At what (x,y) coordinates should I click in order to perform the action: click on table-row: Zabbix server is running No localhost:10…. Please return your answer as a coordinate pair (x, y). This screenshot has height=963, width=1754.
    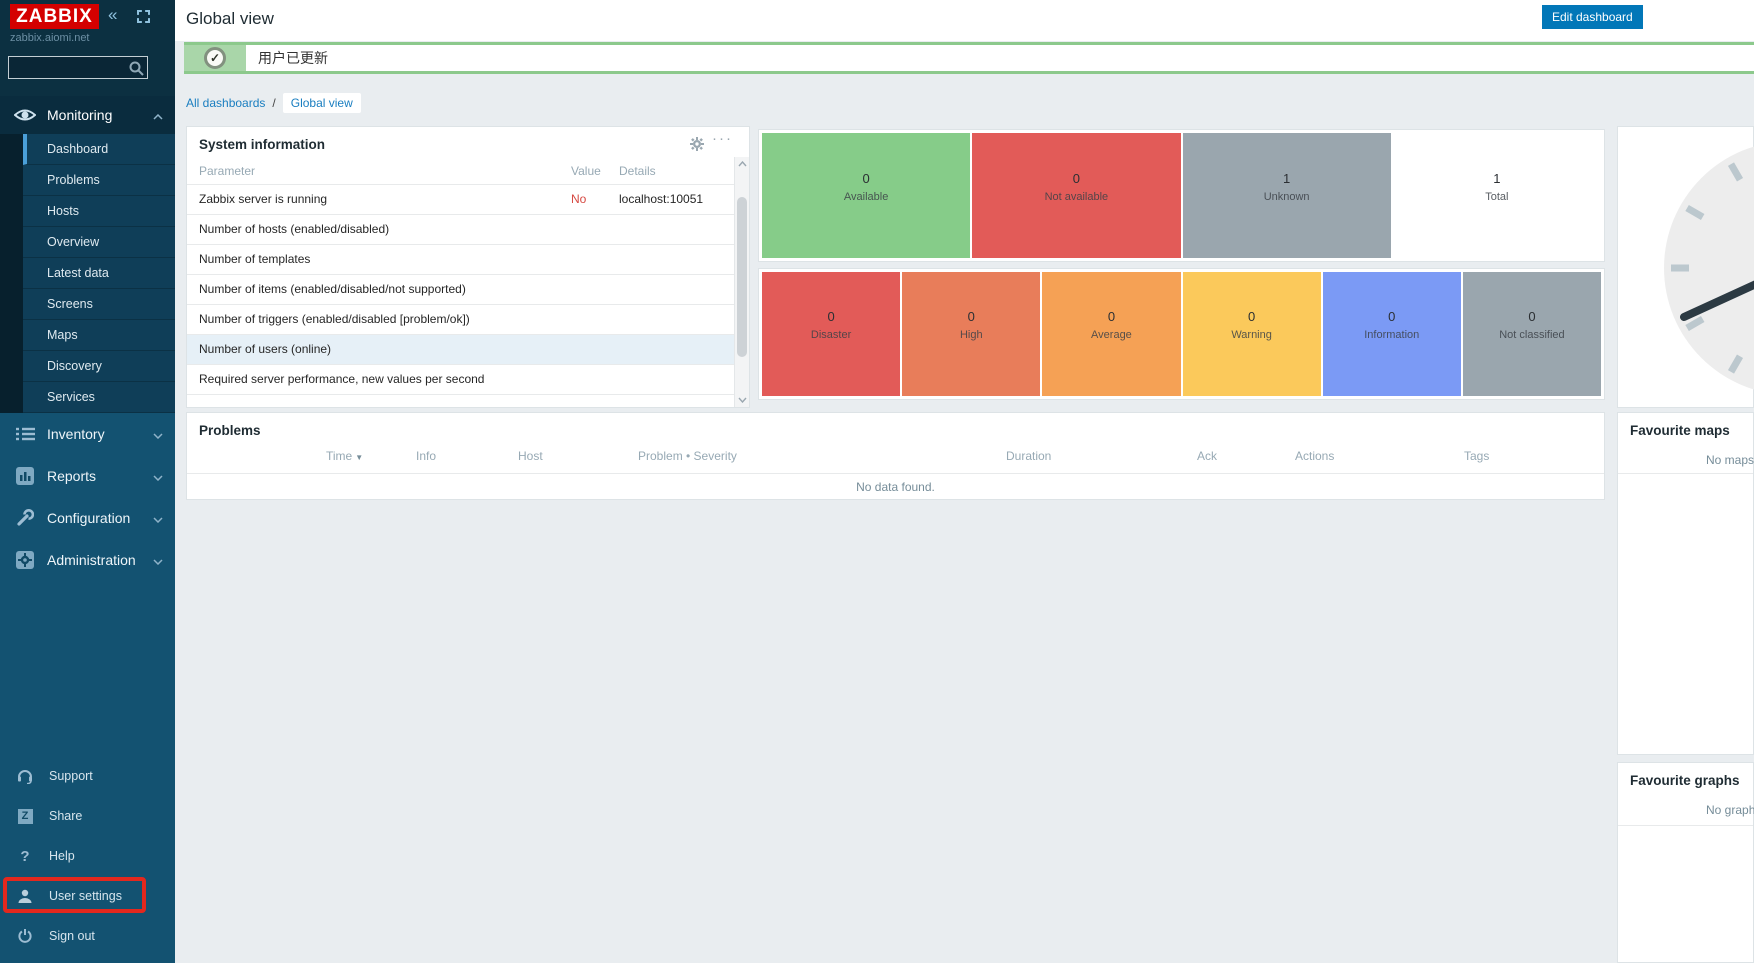
    Looking at the image, I should click on (460, 199).